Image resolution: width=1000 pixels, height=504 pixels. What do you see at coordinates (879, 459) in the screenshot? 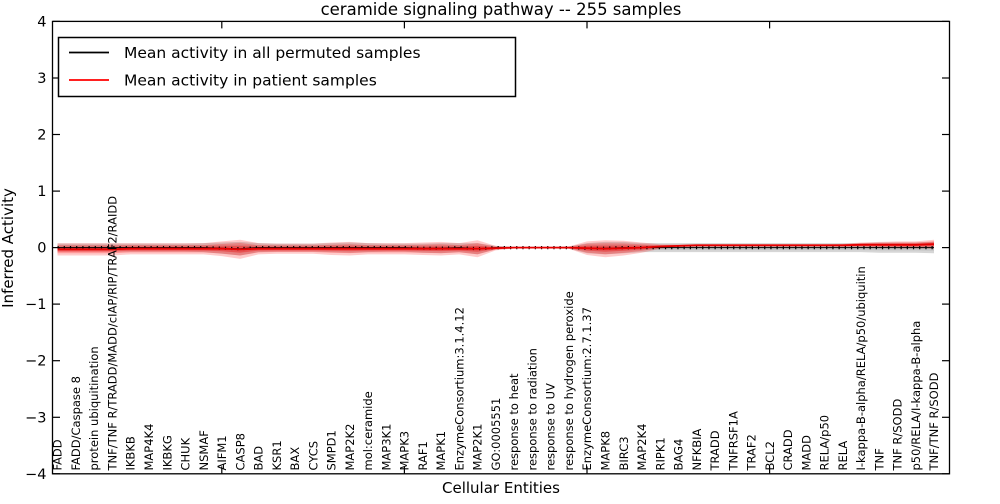
I see `x-tick-label: TNF` at bounding box center [879, 459].